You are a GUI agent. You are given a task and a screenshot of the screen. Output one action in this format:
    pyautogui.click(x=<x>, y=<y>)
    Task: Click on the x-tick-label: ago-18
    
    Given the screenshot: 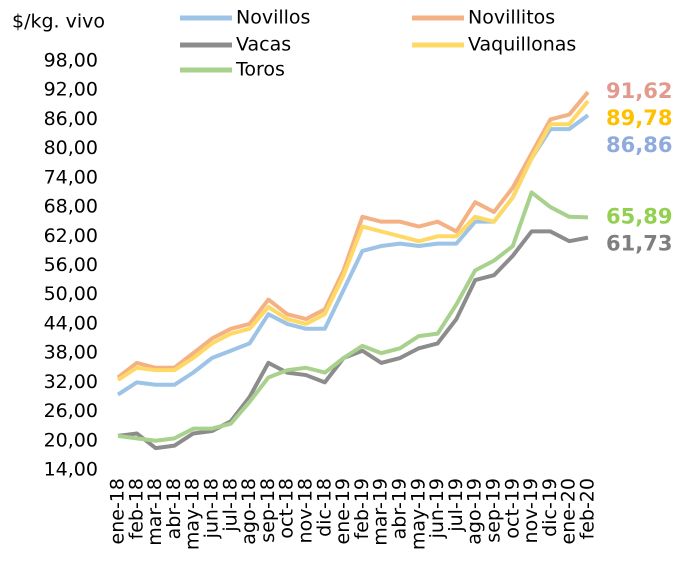 What is the action you would take?
    pyautogui.click(x=249, y=511)
    